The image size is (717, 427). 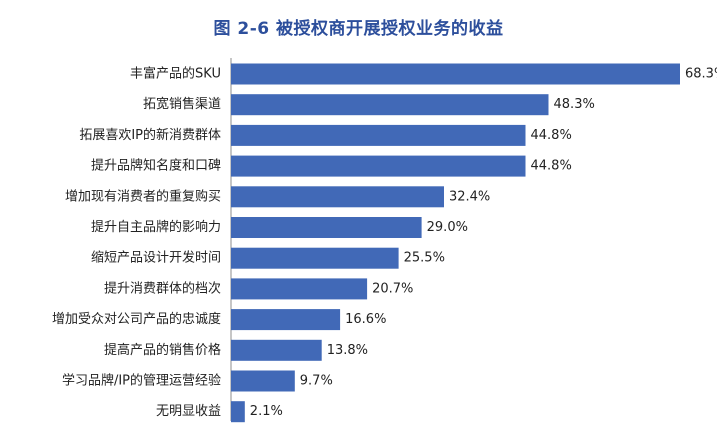 I want to click on value-label: 13.8%, so click(x=347, y=350).